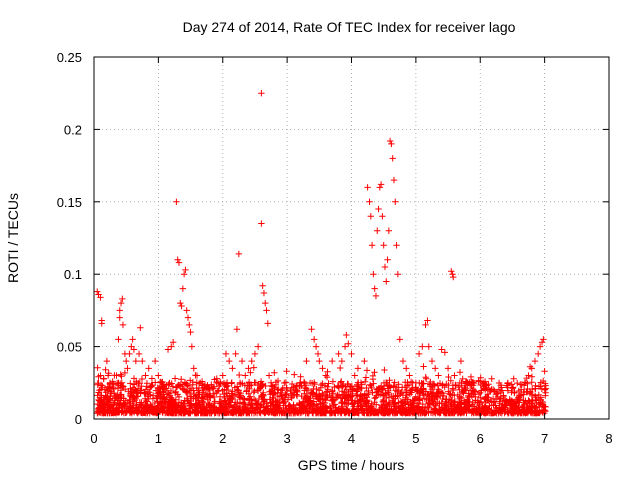 This screenshot has width=640, height=480. Describe the element at coordinates (69, 347) in the screenshot. I see `y-tick-label: 0.05` at that location.